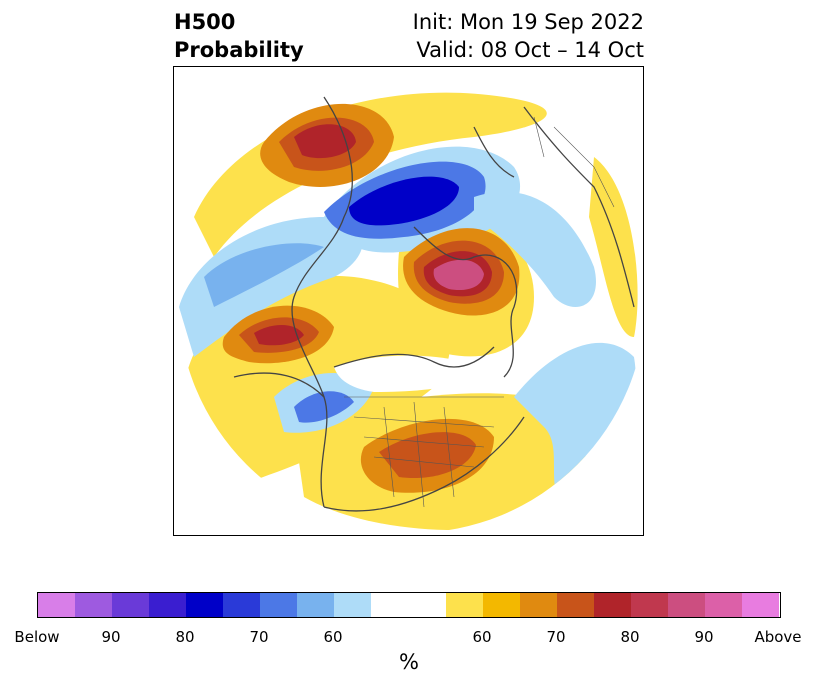  I want to click on colorbar-tick-label: Above, so click(778, 637).